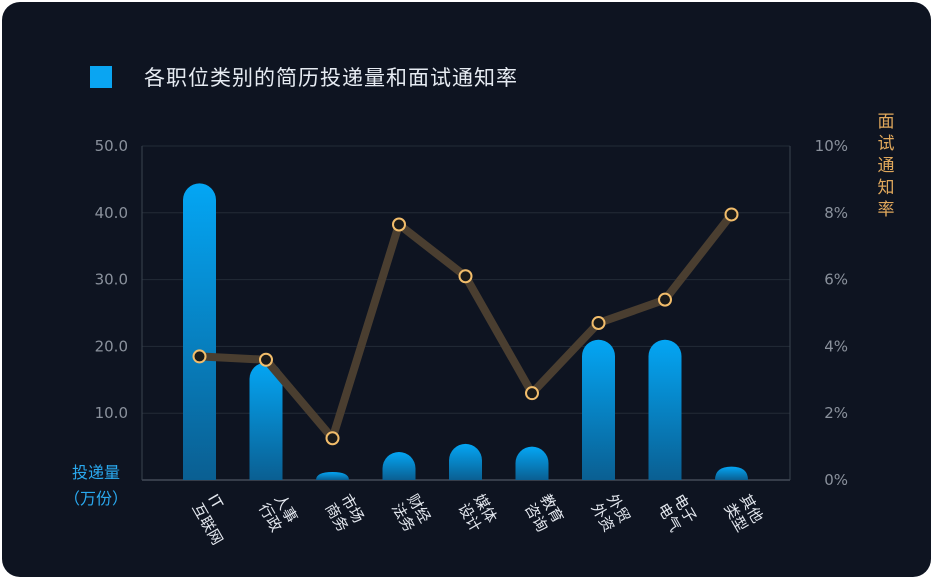 The width and height of the screenshot is (933, 579). I want to click on y-axis-right-title-char: 面, so click(886, 122).